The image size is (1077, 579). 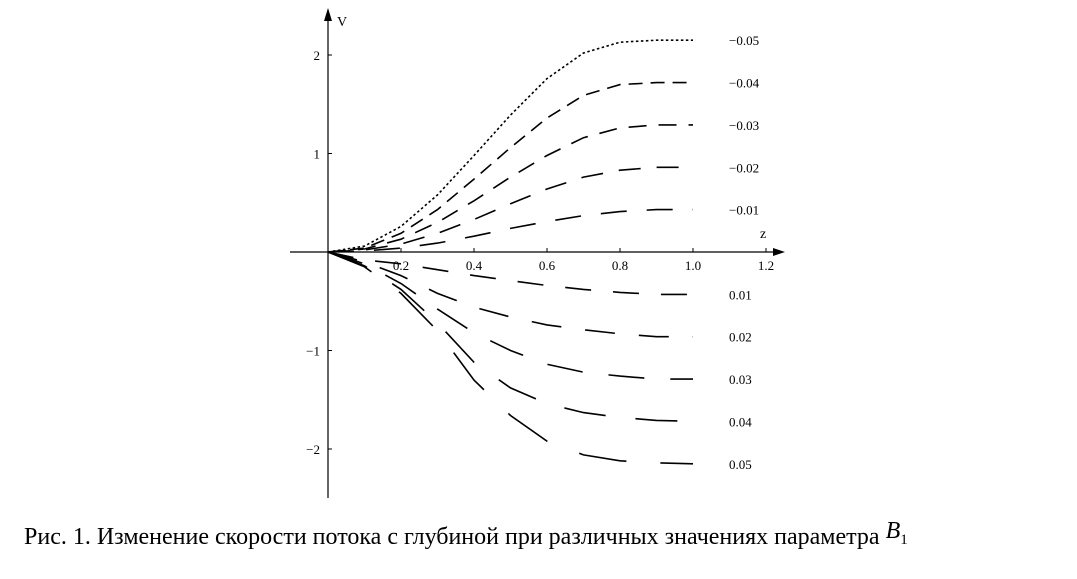 I want to click on y-tick-label: 1, so click(x=317, y=154).